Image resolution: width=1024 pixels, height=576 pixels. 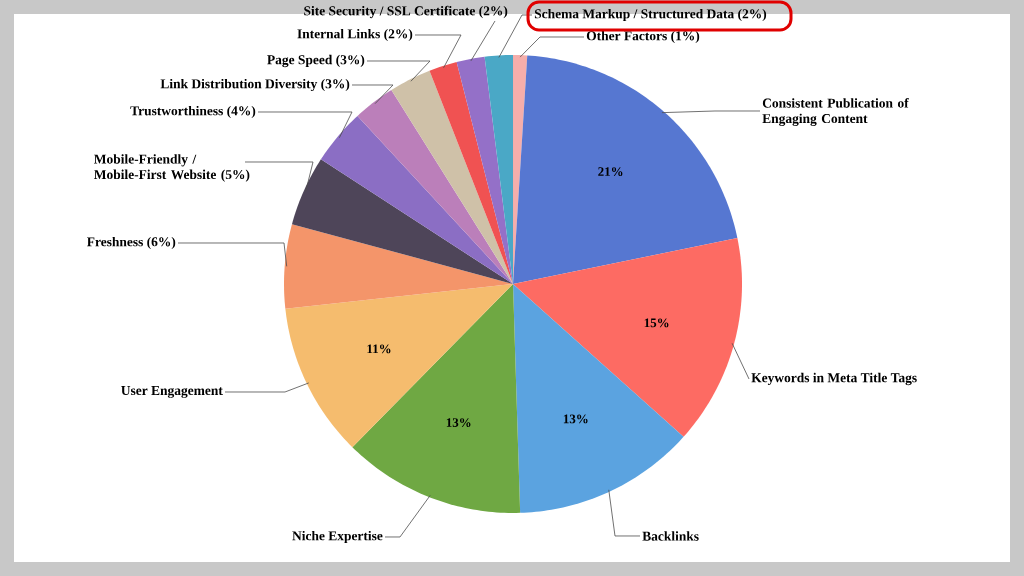 What do you see at coordinates (316, 61) in the screenshot?
I see `slice-label: Page Speed (3%)` at bounding box center [316, 61].